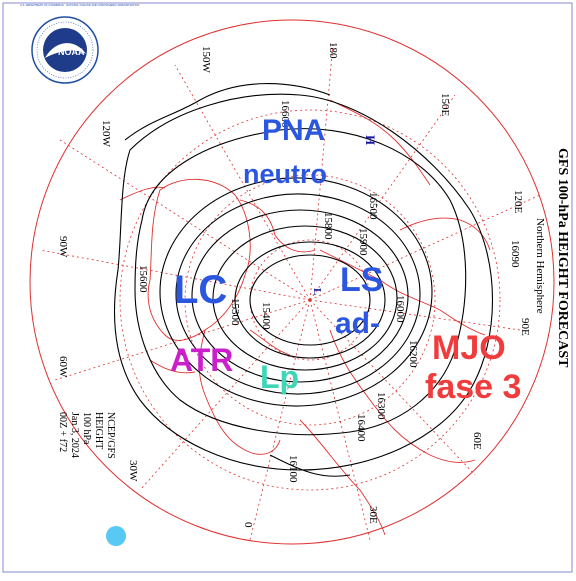  What do you see at coordinates (133, 471) in the screenshot?
I see `longitude-label: 30W` at bounding box center [133, 471].